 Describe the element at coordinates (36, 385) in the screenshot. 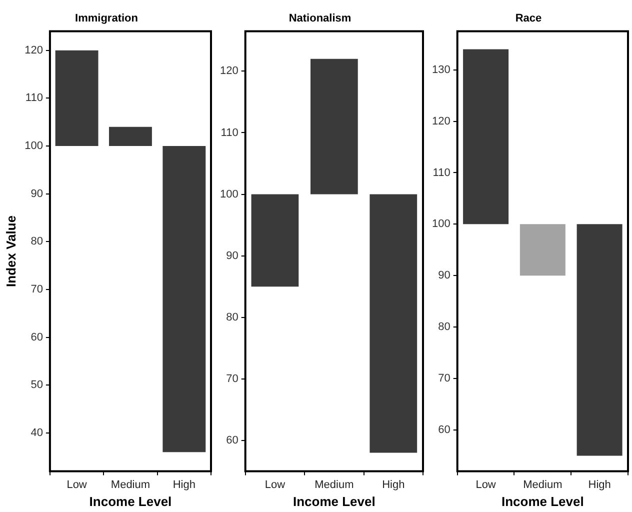

I see `y-tick-label: 50` at that location.